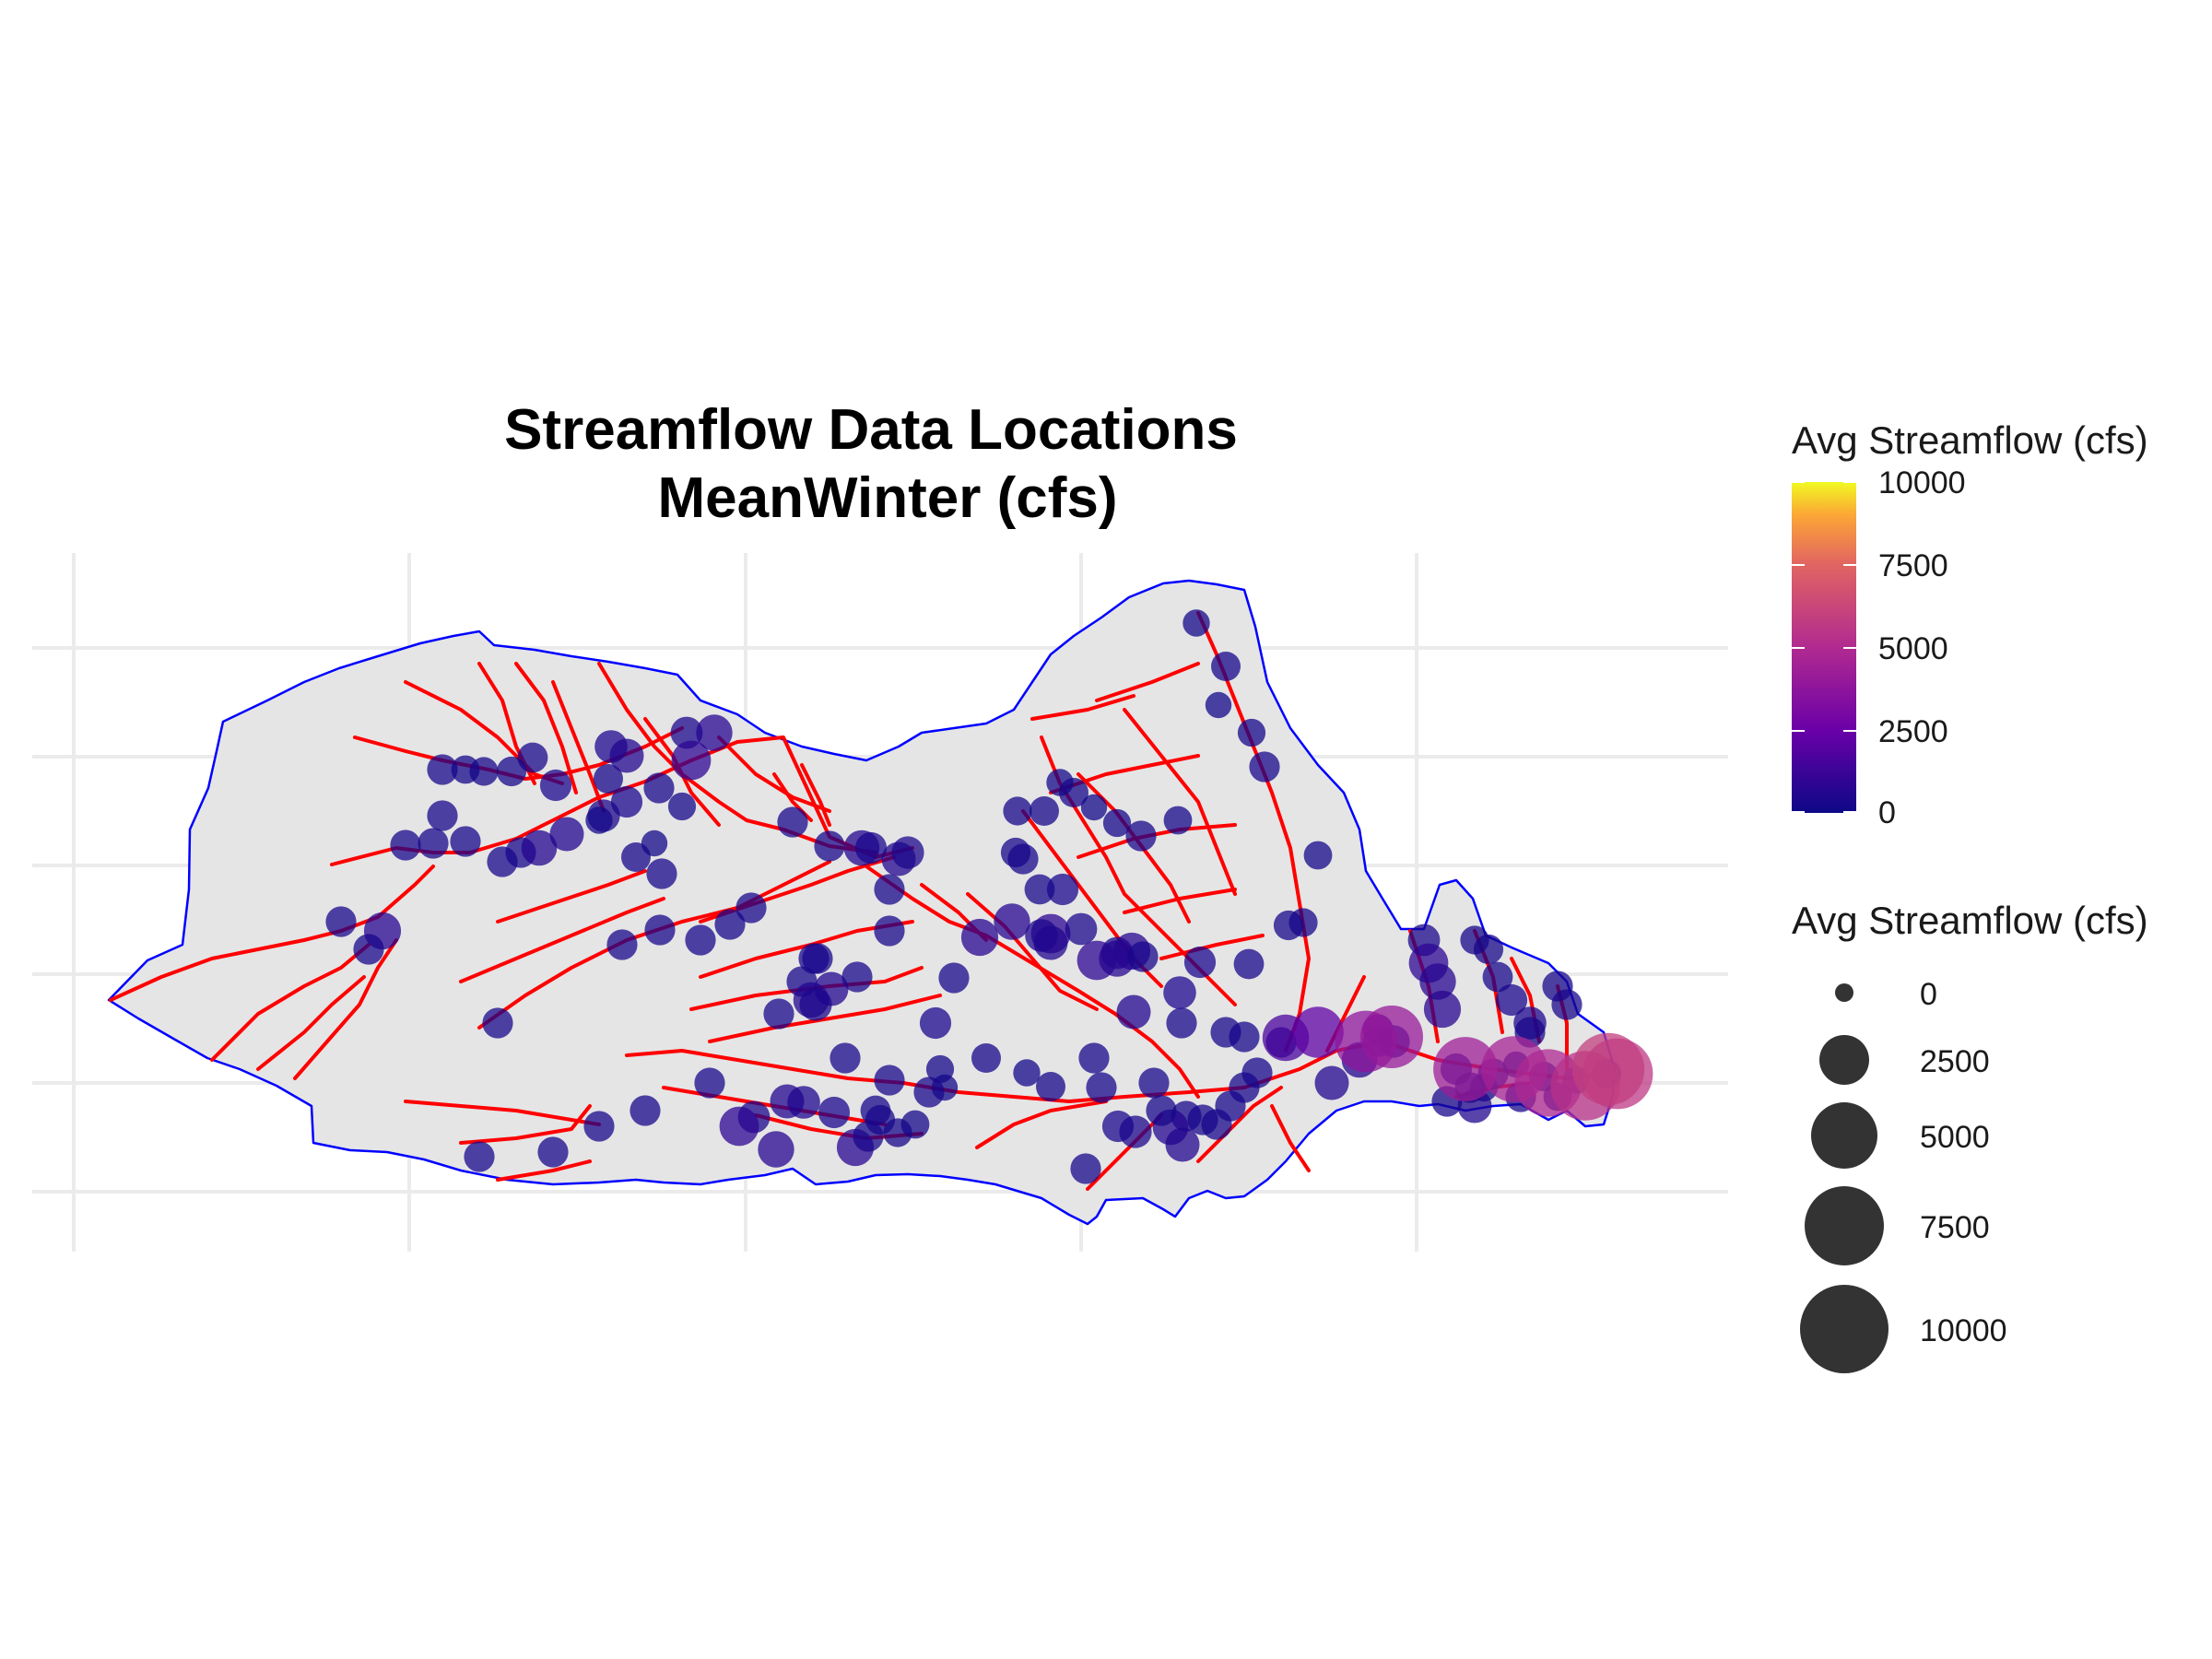 The width and height of the screenshot is (2212, 1659). I want to click on size-legend-label-7500: 7500, so click(1955, 1227).